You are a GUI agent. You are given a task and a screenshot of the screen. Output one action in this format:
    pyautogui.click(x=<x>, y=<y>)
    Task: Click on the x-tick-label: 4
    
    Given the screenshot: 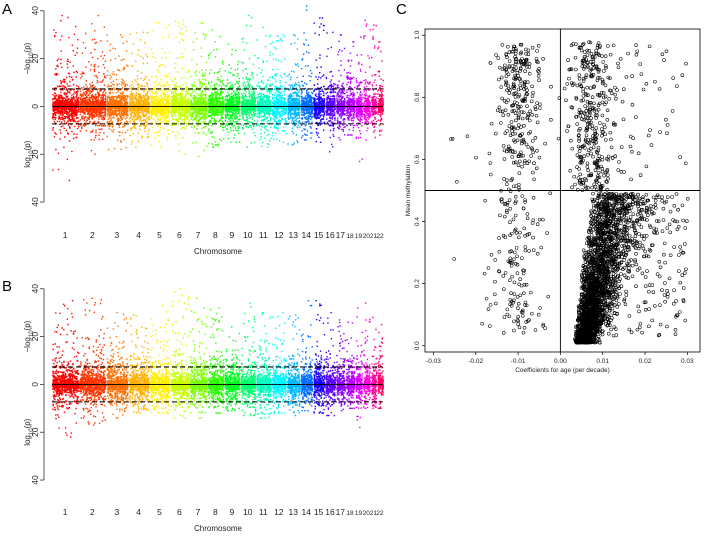 What is the action you would take?
    pyautogui.click(x=138, y=235)
    